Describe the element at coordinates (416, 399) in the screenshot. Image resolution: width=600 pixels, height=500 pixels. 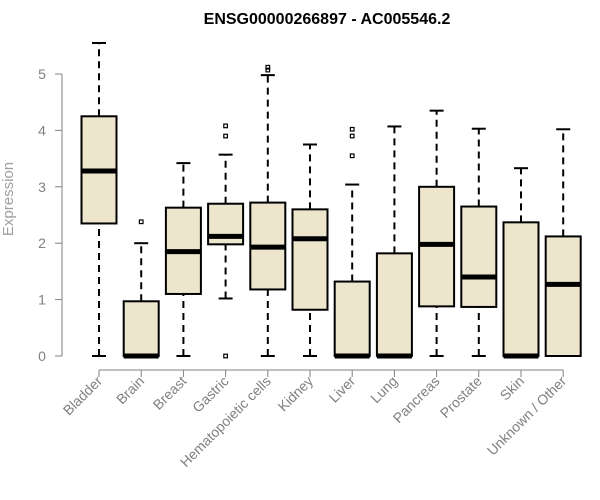
I see `x-category-label: Pancreas` at that location.